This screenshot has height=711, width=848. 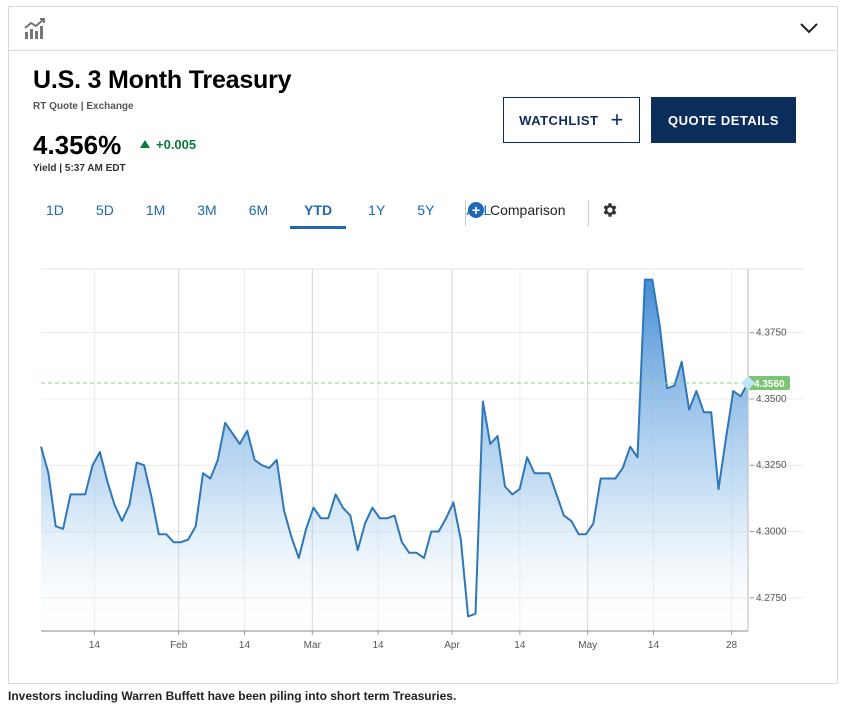 What do you see at coordinates (83, 106) in the screenshot?
I see `quote-source-label: RT Quote | Exchange` at bounding box center [83, 106].